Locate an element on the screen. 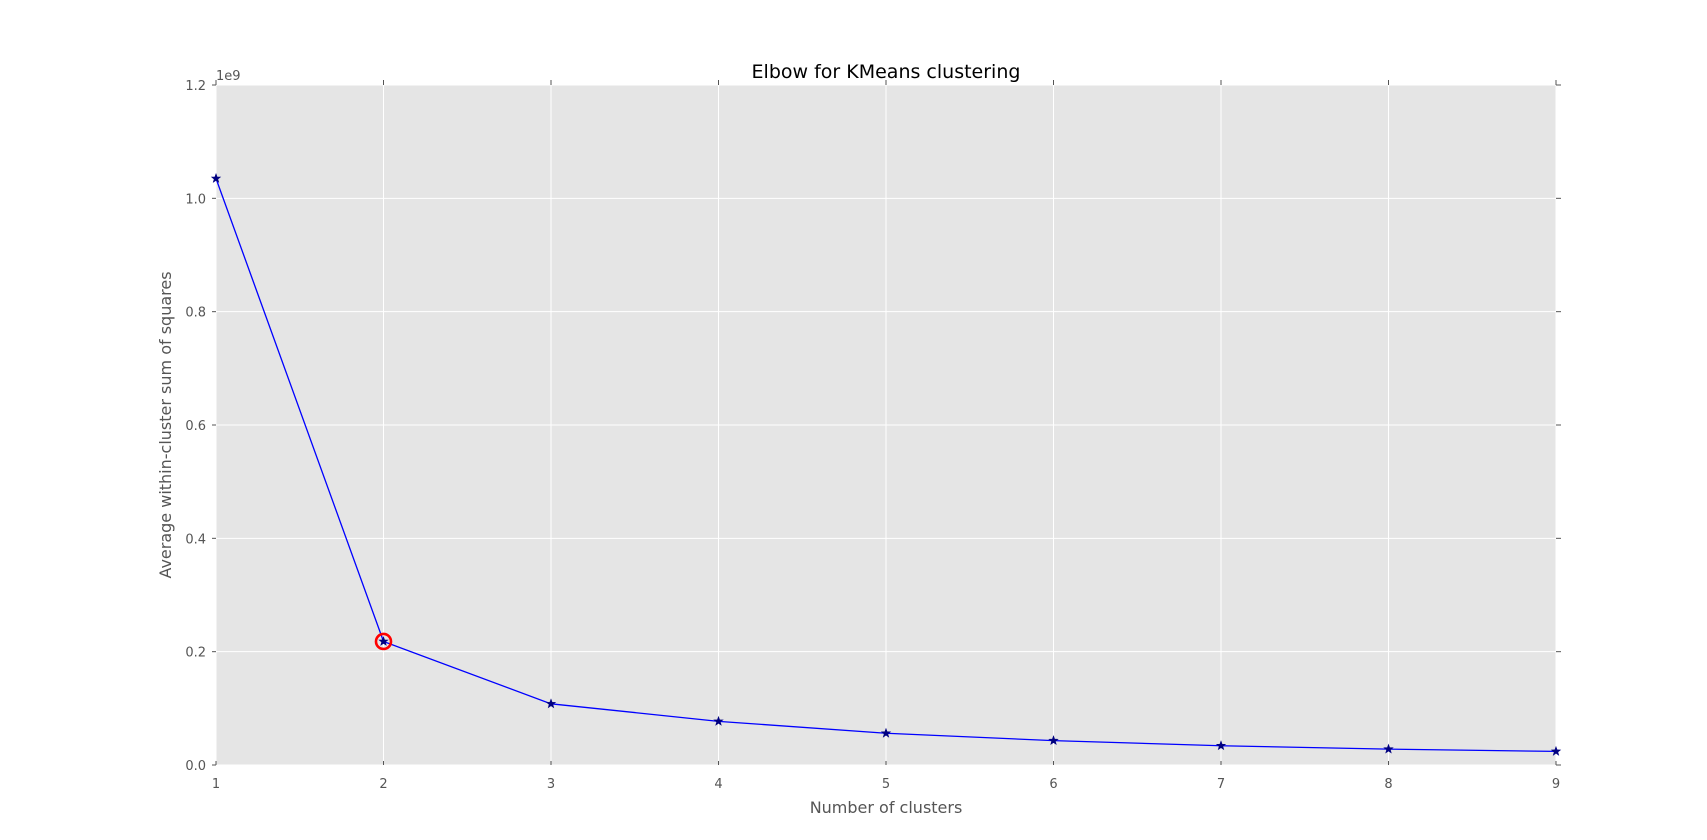  chart-title: Elbow for KMeans clustering is located at coordinates (886, 72).